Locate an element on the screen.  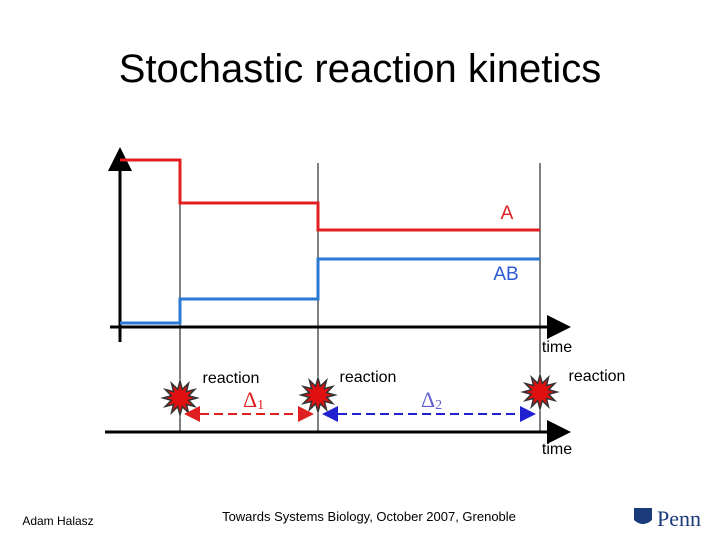
interval-label: Δ2 is located at coordinates (431, 400).